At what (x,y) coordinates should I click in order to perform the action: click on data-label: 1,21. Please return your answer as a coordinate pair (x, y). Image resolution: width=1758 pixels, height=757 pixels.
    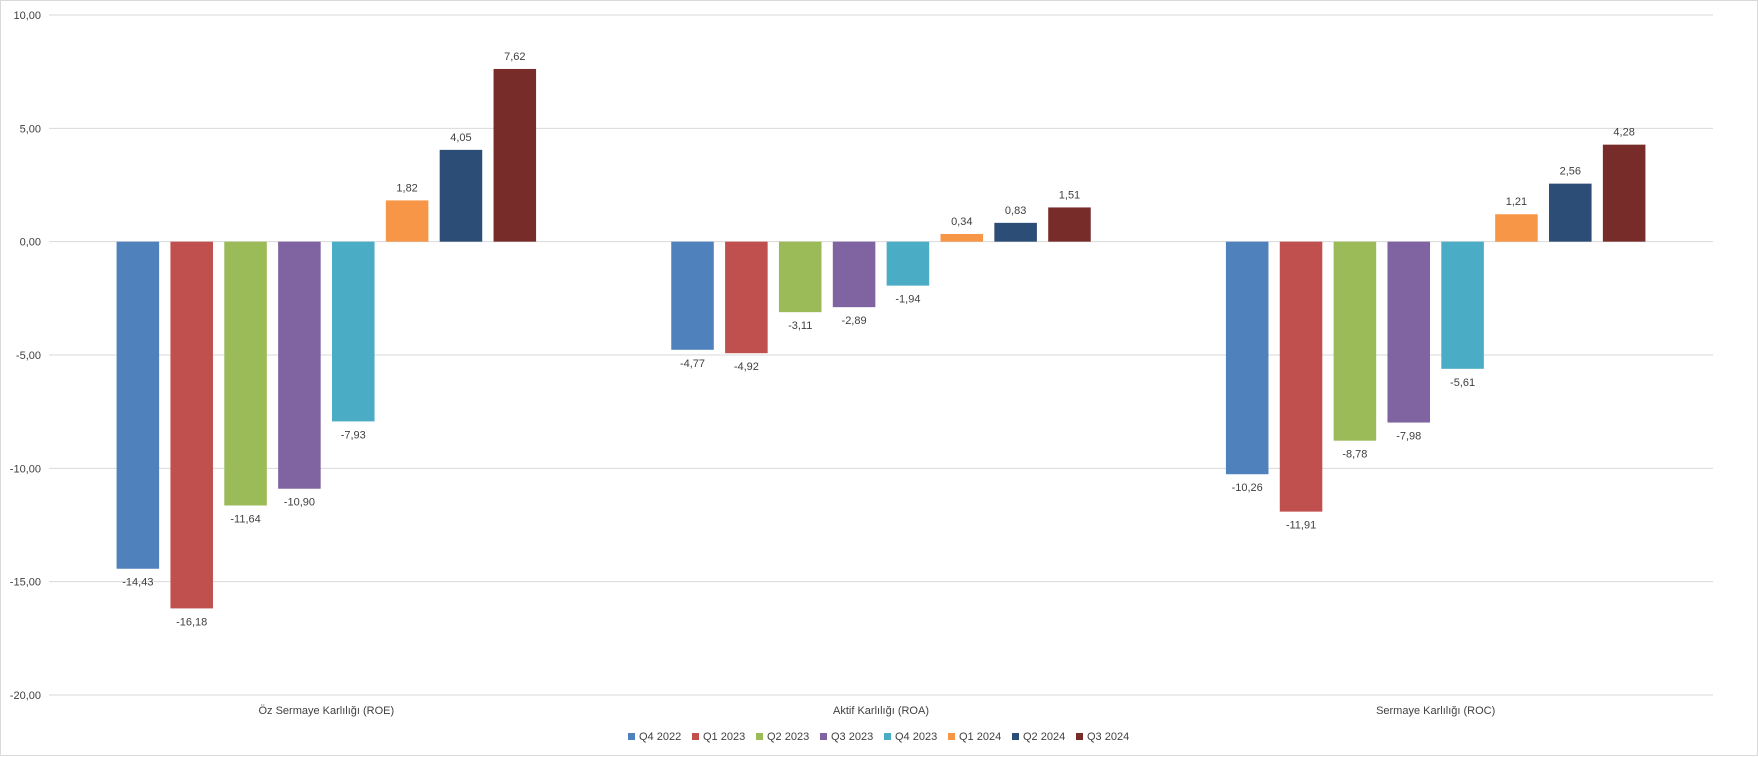
    Looking at the image, I should click on (1516, 202).